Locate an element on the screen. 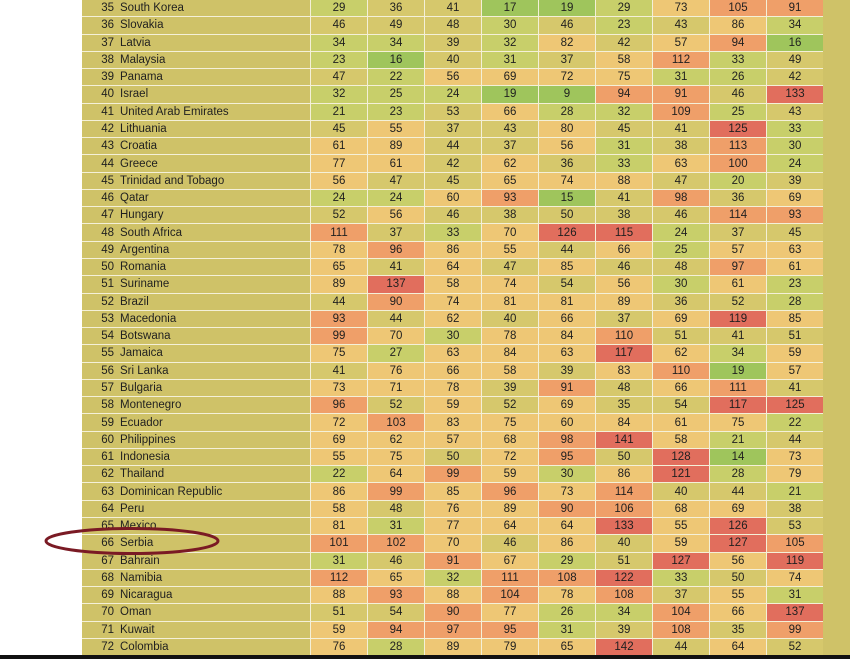 Image resolution: width=850 pixels, height=659 pixels. value-cell: 109 is located at coordinates (681, 112).